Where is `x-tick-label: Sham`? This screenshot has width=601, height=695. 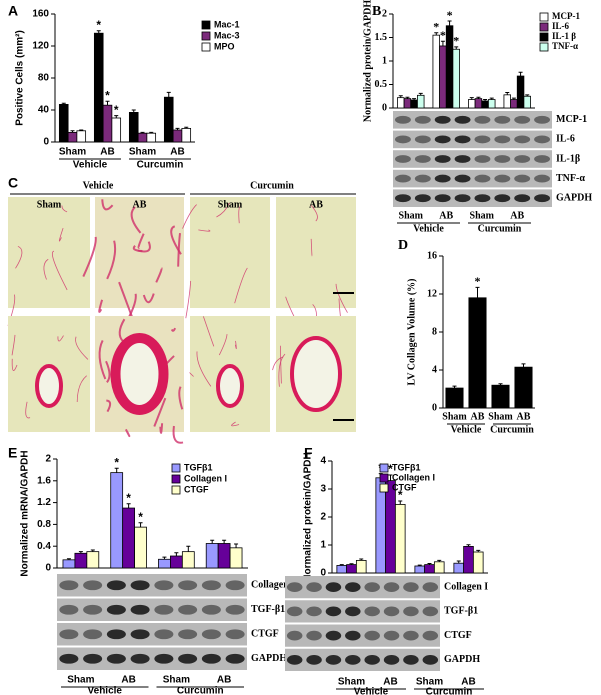
x-tick-label: Sham is located at coordinates (142, 152).